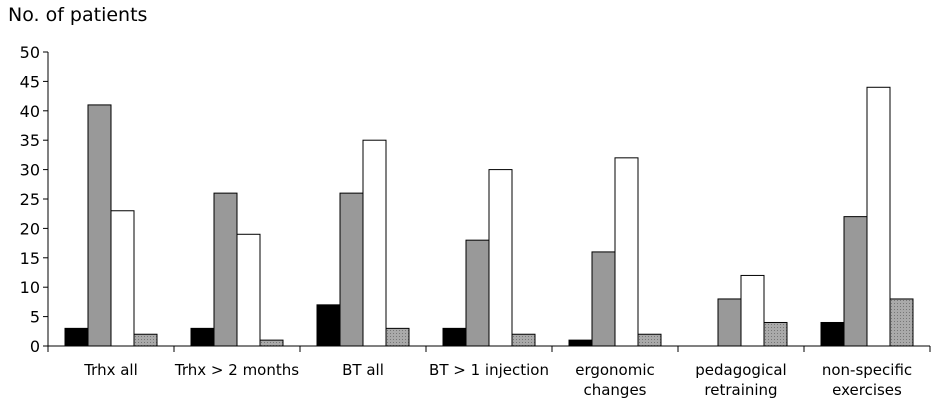  What do you see at coordinates (615, 370) in the screenshot?
I see `x-tick-label: ergonomic` at bounding box center [615, 370].